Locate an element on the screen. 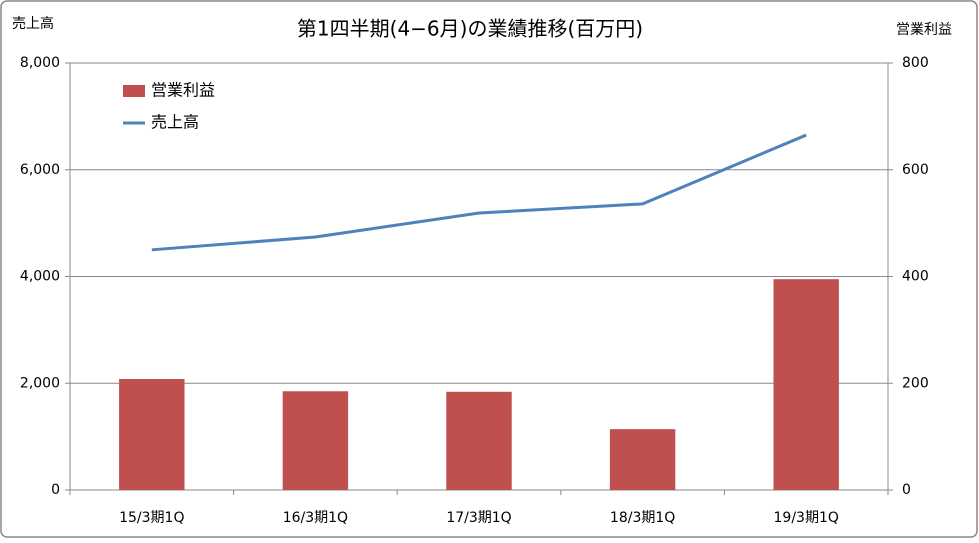 This screenshot has height=543, width=979. legend-label: 売上高 is located at coordinates (175, 122).